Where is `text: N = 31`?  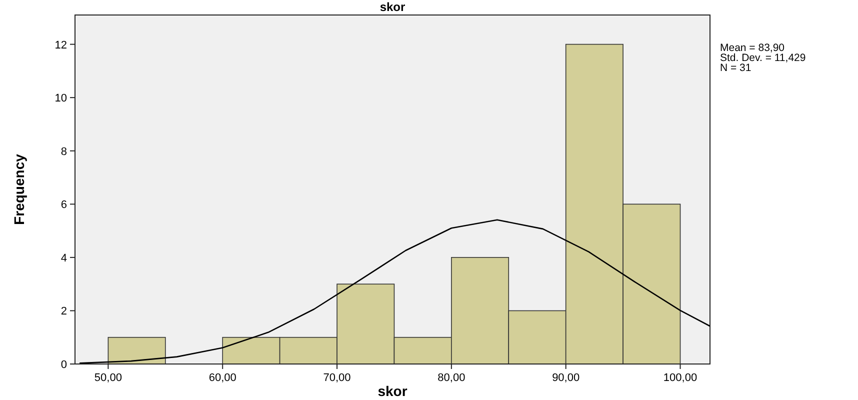
text: N = 31 is located at coordinates (736, 68).